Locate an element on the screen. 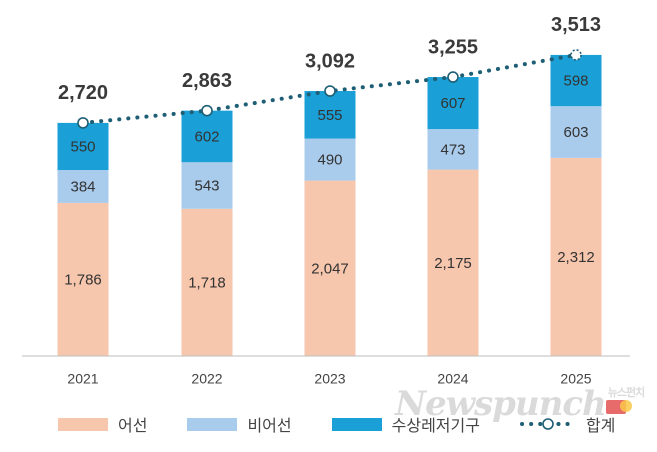  watermark-icon is located at coordinates (619, 407).